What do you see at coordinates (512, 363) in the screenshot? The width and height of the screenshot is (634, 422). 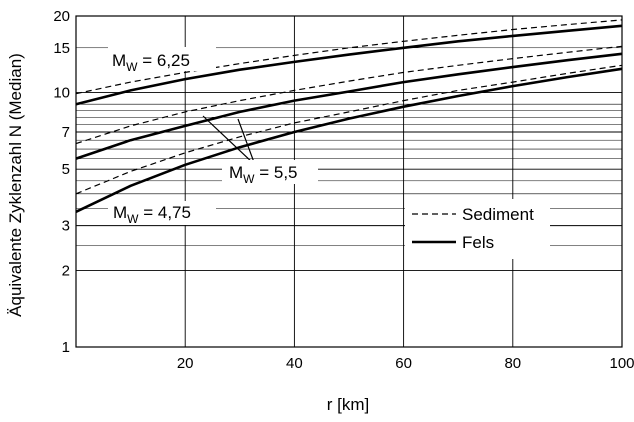 I see `x-tick-label: 80` at bounding box center [512, 363].